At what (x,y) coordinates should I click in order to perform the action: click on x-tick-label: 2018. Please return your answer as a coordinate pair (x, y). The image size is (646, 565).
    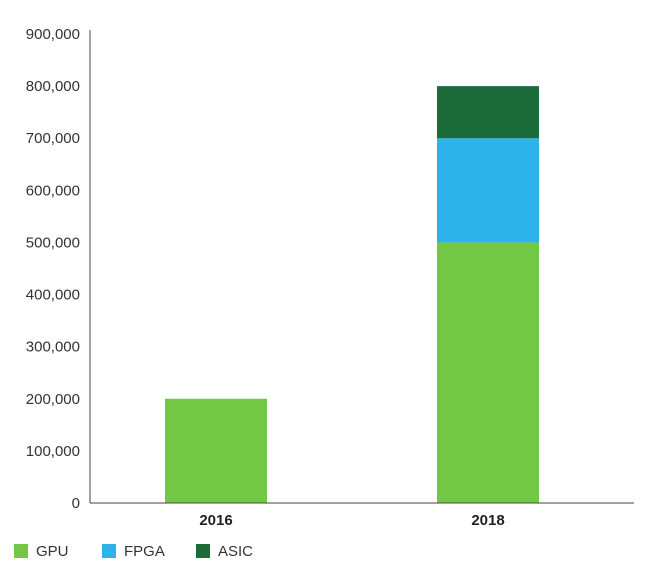
    Looking at the image, I should click on (487, 520).